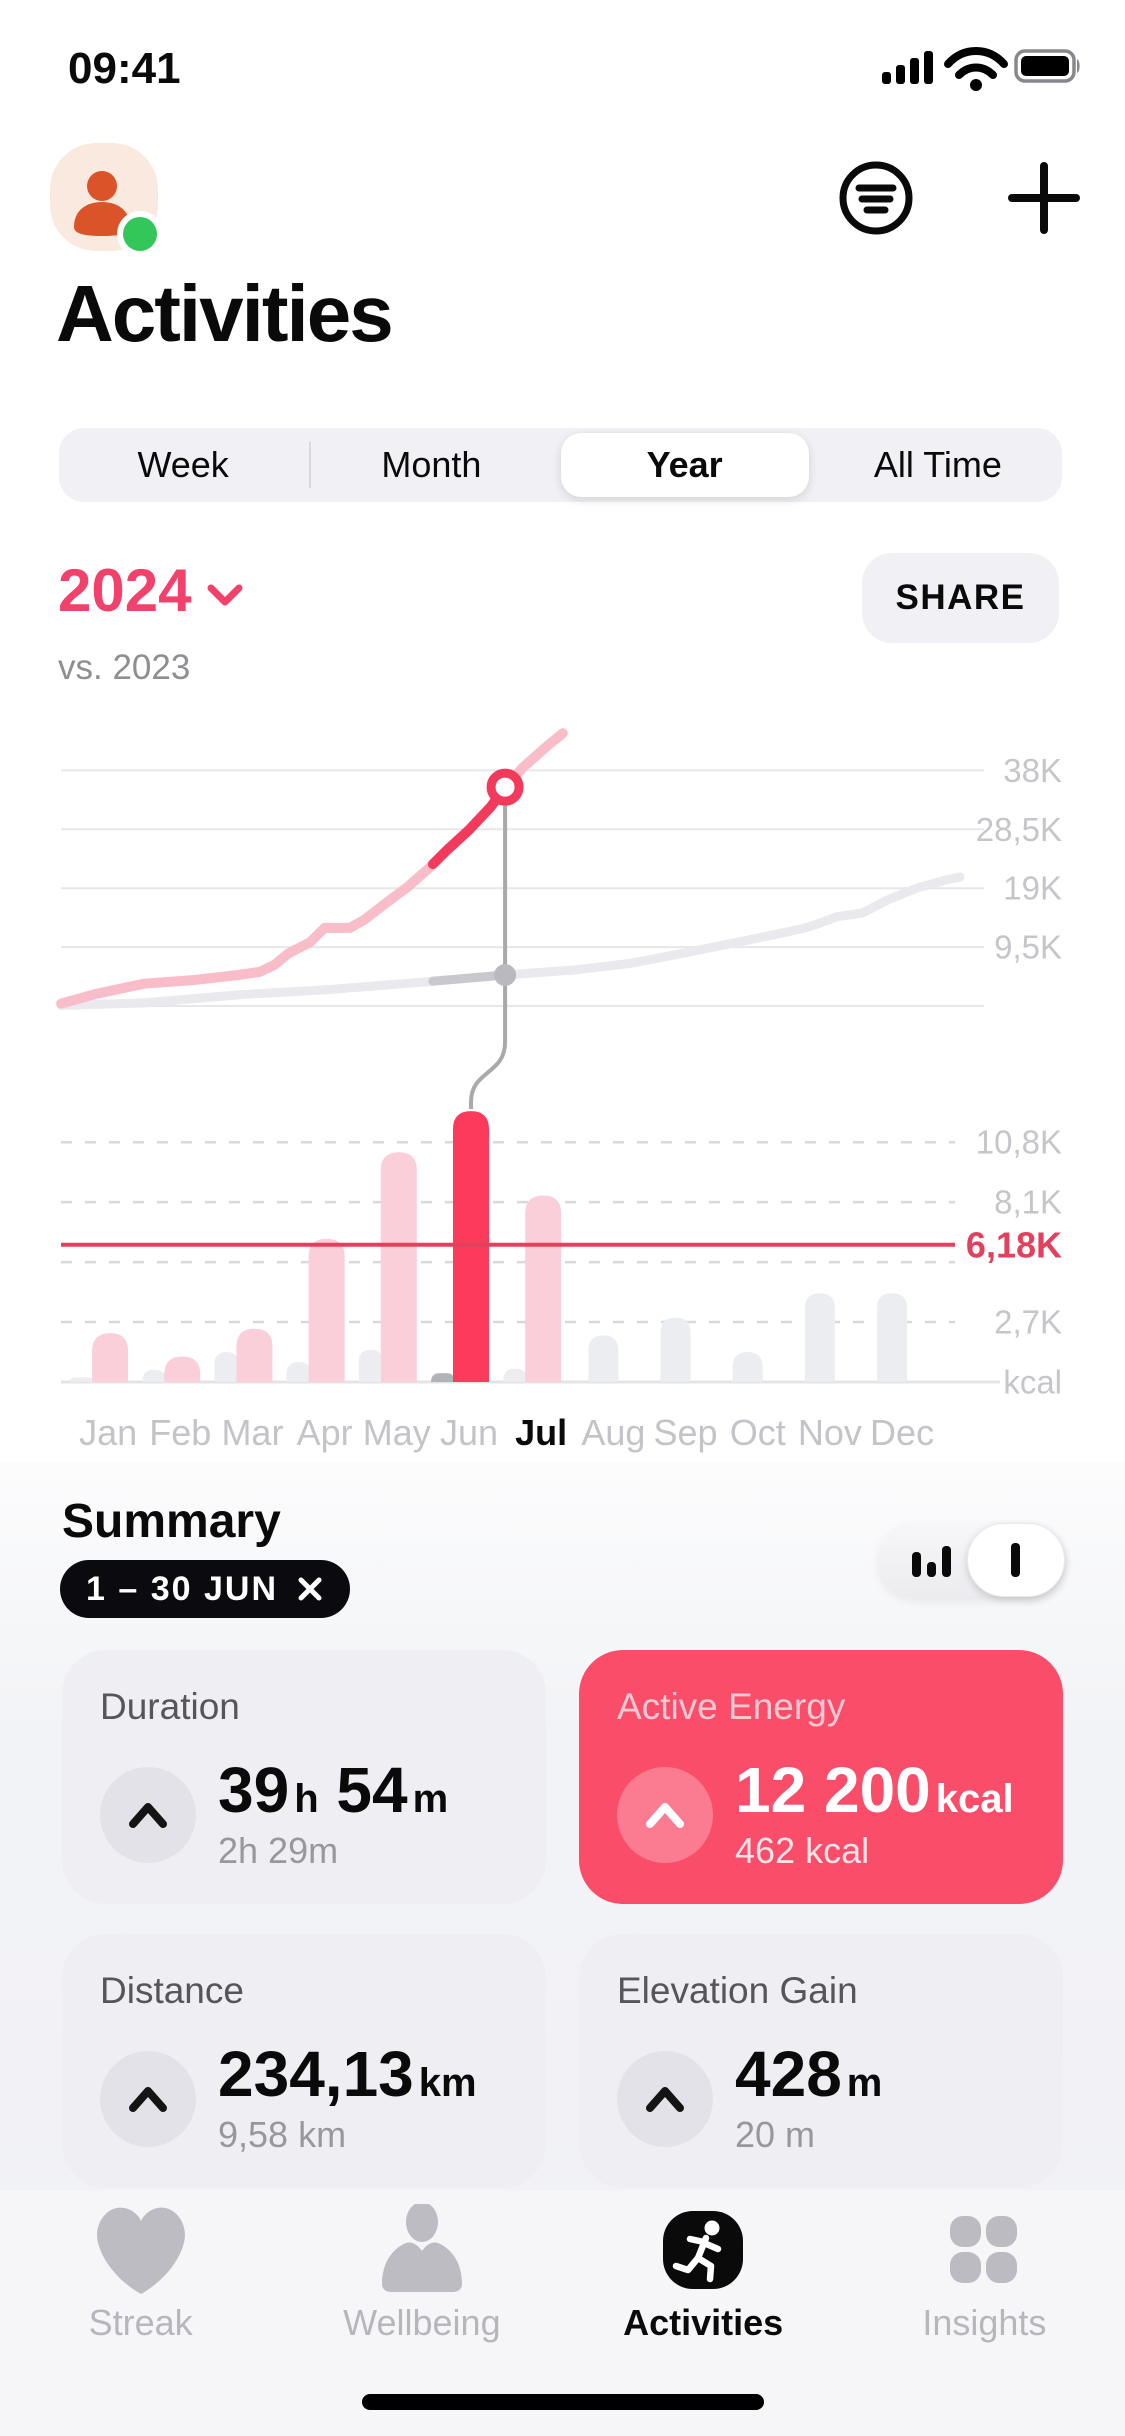  What do you see at coordinates (180, 1432) in the screenshot?
I see `month-label-feb: Feb` at bounding box center [180, 1432].